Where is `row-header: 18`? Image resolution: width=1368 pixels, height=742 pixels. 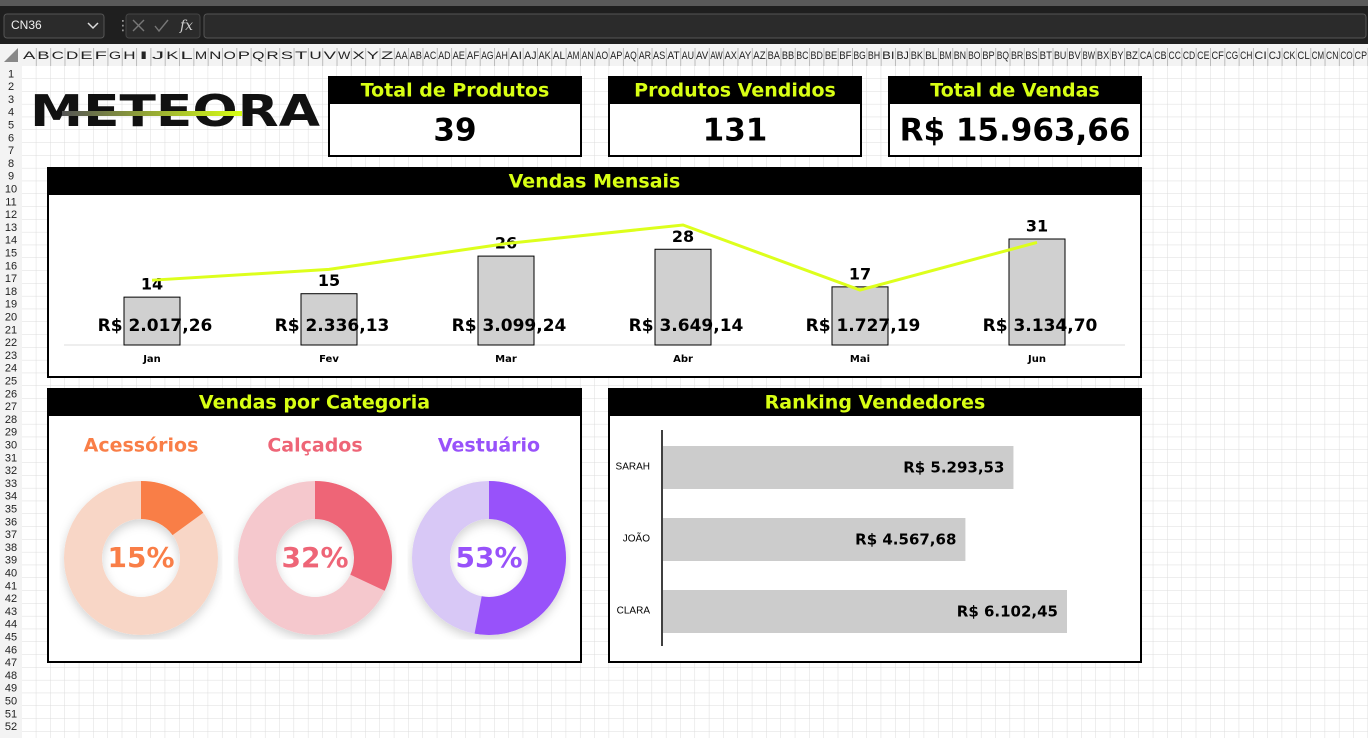
row-header: 18 is located at coordinates (11, 292).